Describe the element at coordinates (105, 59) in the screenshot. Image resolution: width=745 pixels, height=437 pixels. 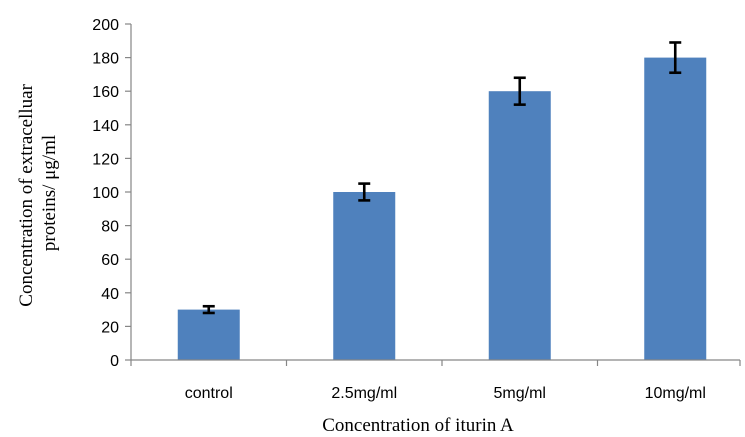
I see `y-tick-label: 180` at that location.